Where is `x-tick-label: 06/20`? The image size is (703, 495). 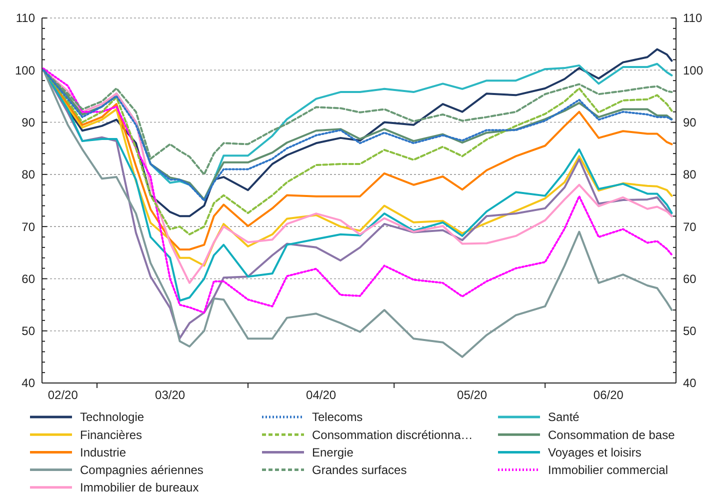
x-tick-label: 06/20 is located at coordinates (608, 395).